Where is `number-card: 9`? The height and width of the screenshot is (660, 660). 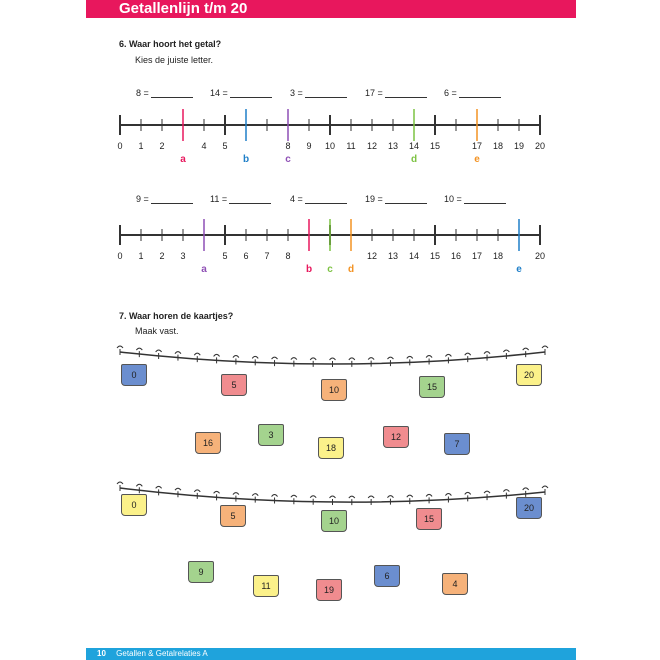
number-card: 9 is located at coordinates (201, 572).